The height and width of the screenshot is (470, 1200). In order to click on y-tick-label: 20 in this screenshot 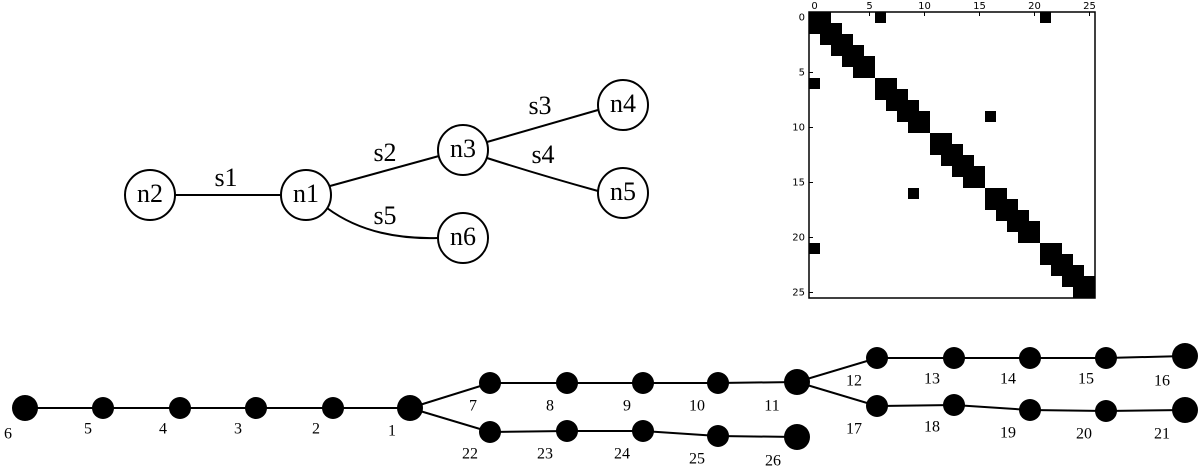, I will do `click(798, 238)`.